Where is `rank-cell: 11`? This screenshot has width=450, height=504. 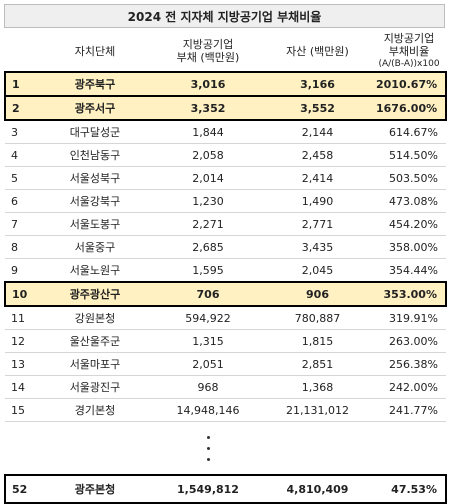 rank-cell: 11 is located at coordinates (21, 318).